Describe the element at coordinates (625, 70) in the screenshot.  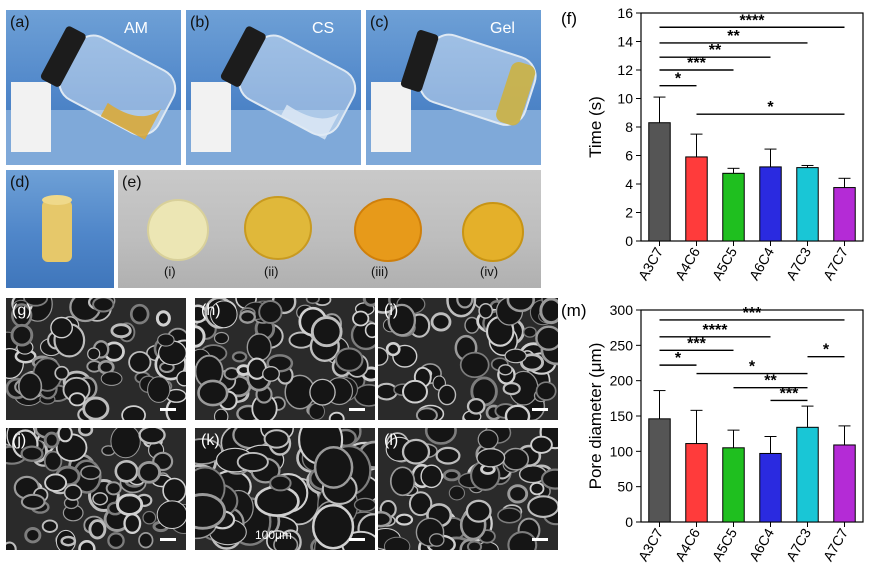
I see `y-tick-label: 12` at that location.